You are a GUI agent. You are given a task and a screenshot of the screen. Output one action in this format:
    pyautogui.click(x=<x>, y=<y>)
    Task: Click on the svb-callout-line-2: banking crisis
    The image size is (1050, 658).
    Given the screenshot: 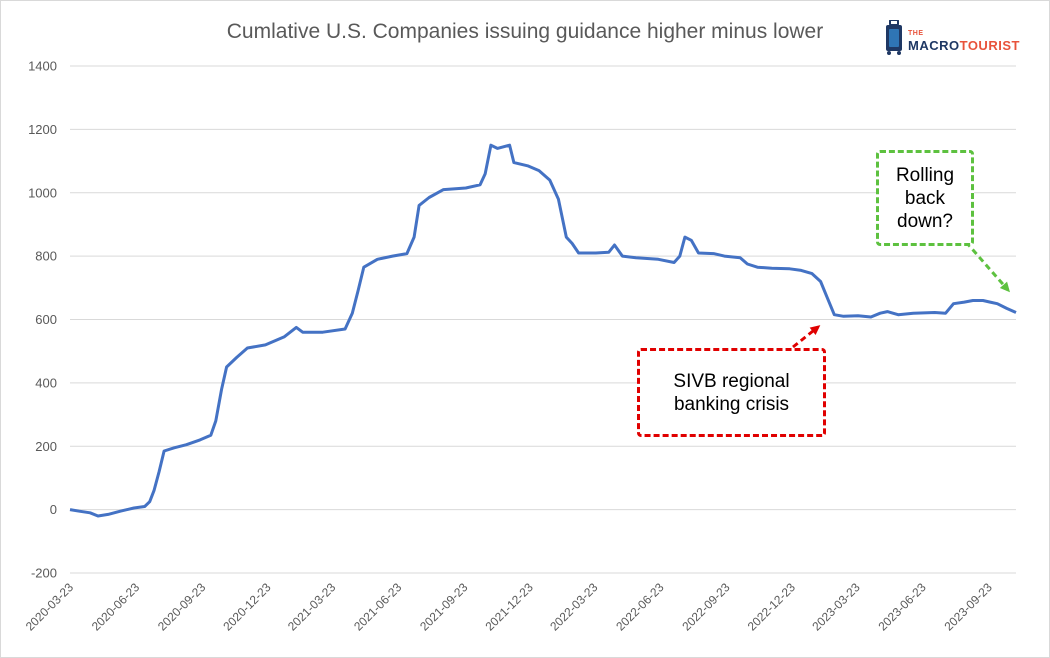 What is the action you would take?
    pyautogui.click(x=731, y=404)
    